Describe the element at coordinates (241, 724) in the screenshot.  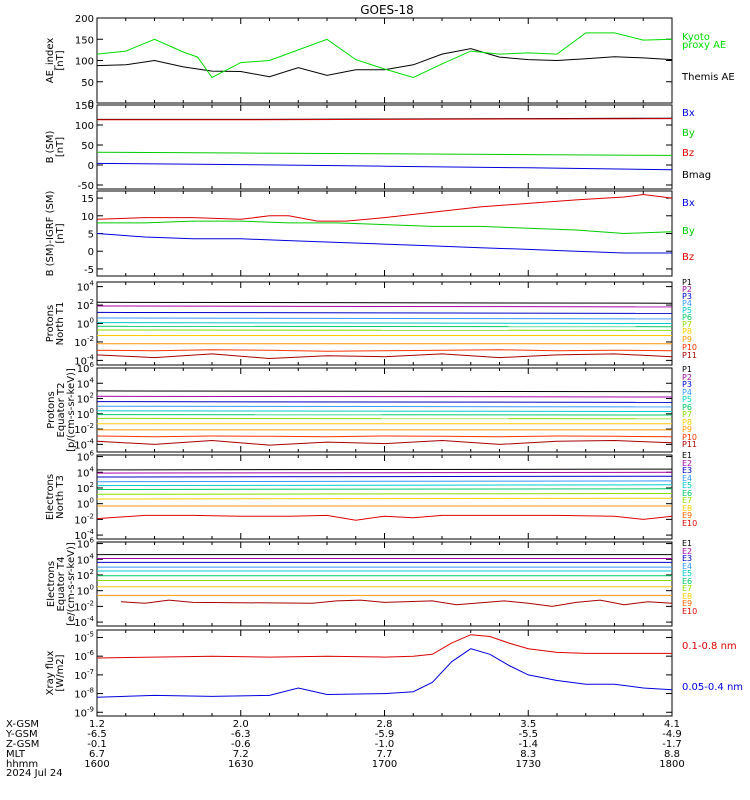
I see `x-tick-label: 2.0` at that location.